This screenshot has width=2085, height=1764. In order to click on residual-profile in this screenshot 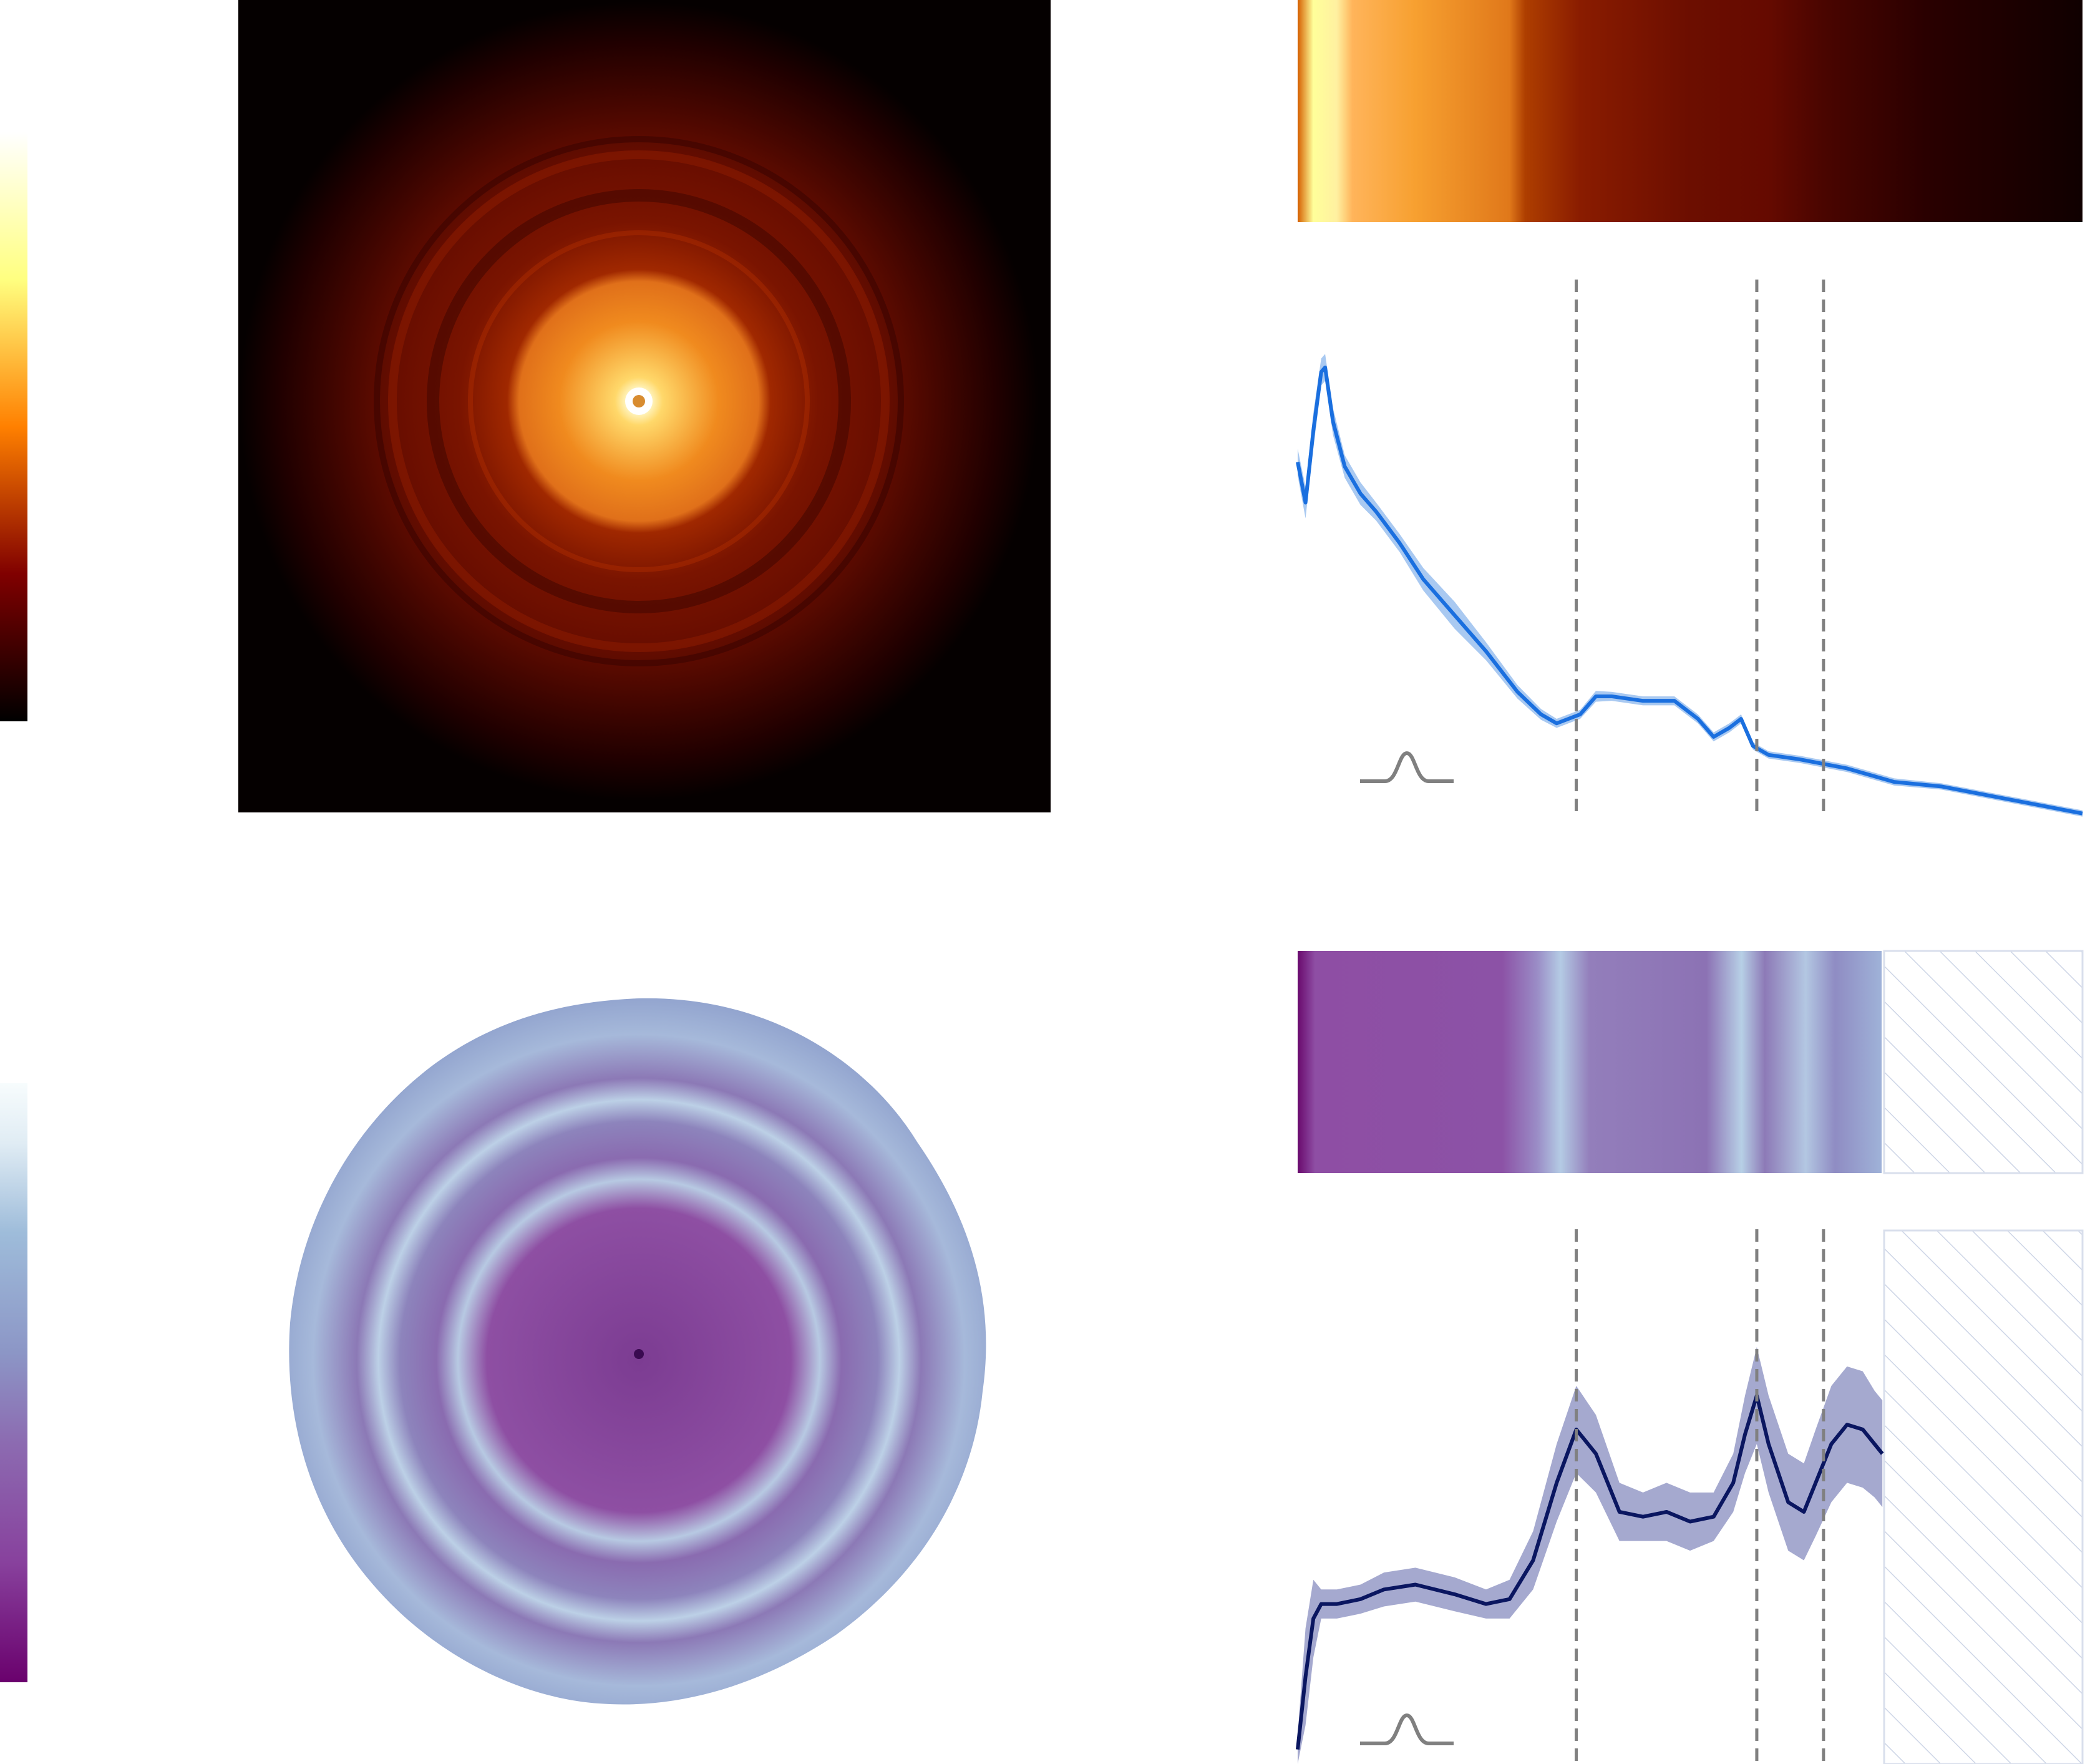, I will do `click(1690, 1496)`.